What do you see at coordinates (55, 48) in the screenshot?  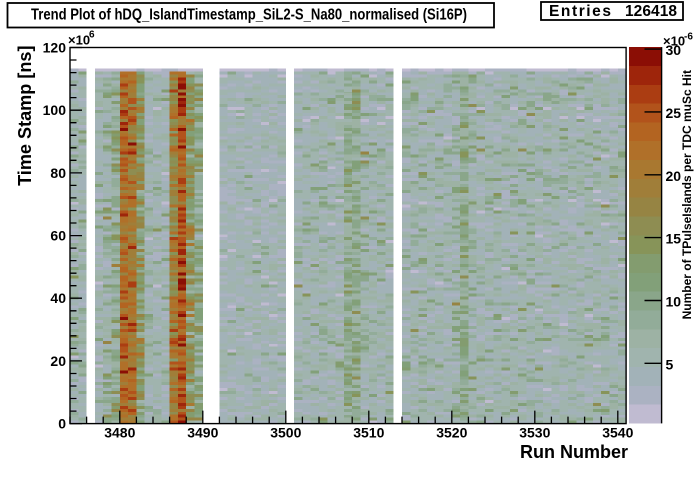 I see `svg-text: 120` at bounding box center [55, 48].